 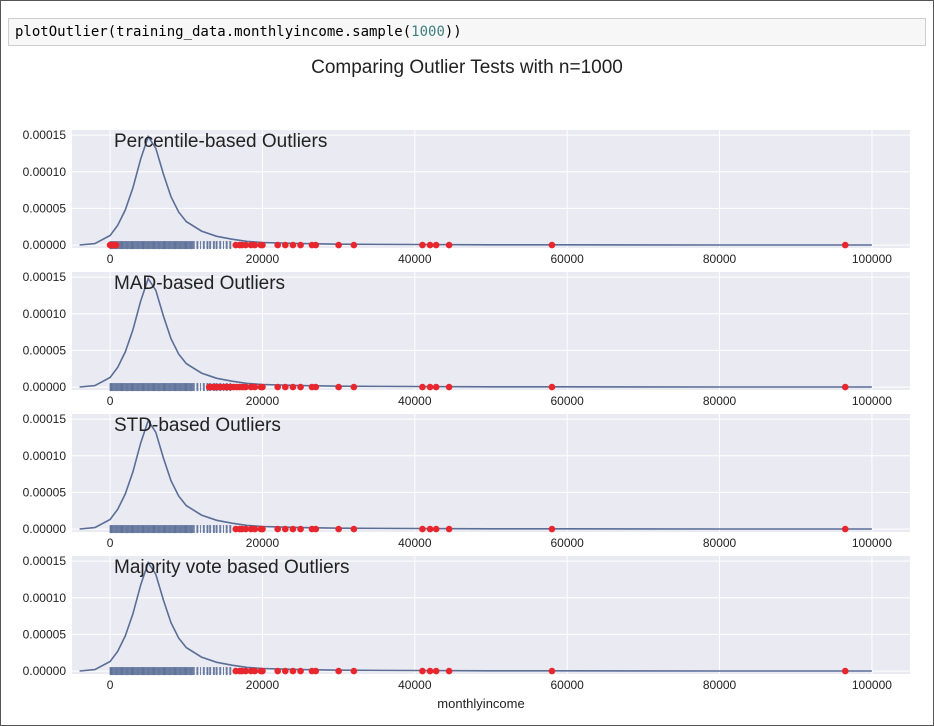 I want to click on figure-title: Comparing Outlier Tests with n=1000, so click(x=467, y=67).